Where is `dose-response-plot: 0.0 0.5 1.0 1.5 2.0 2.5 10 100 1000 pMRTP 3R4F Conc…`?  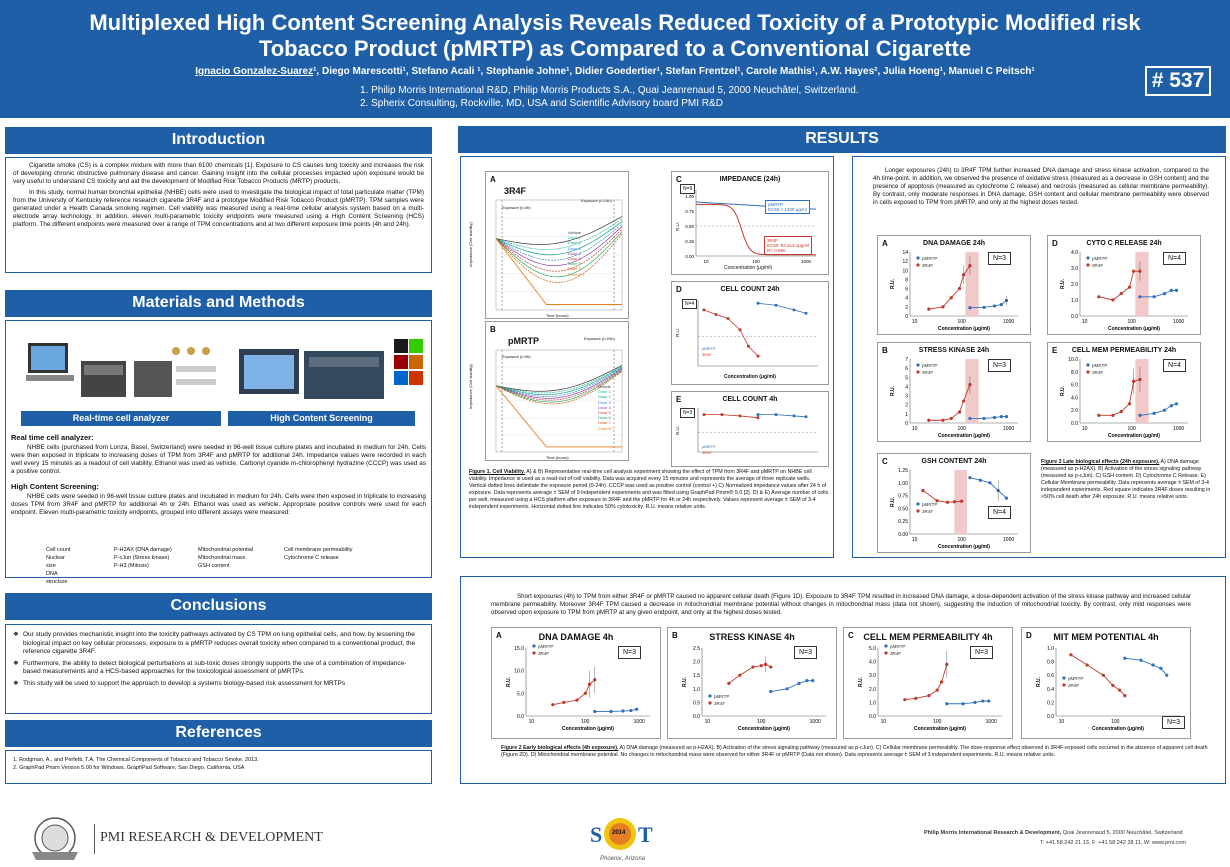
dose-response-plot: 0.0 0.5 1.0 1.5 2.0 2.5 10 100 1000 pMRTP 3R4F Conc… is located at coordinates (754, 689).